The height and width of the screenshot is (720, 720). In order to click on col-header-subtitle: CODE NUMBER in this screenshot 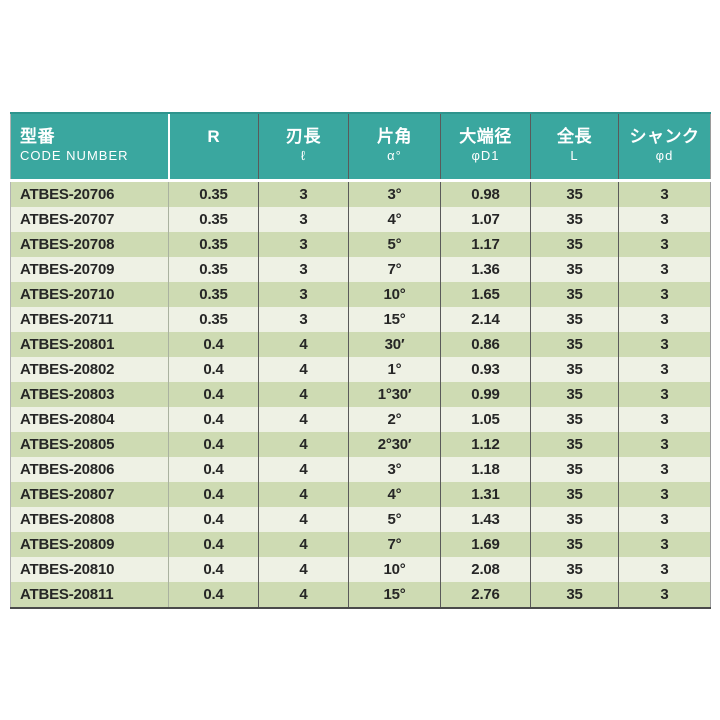, I will do `click(74, 155)`.